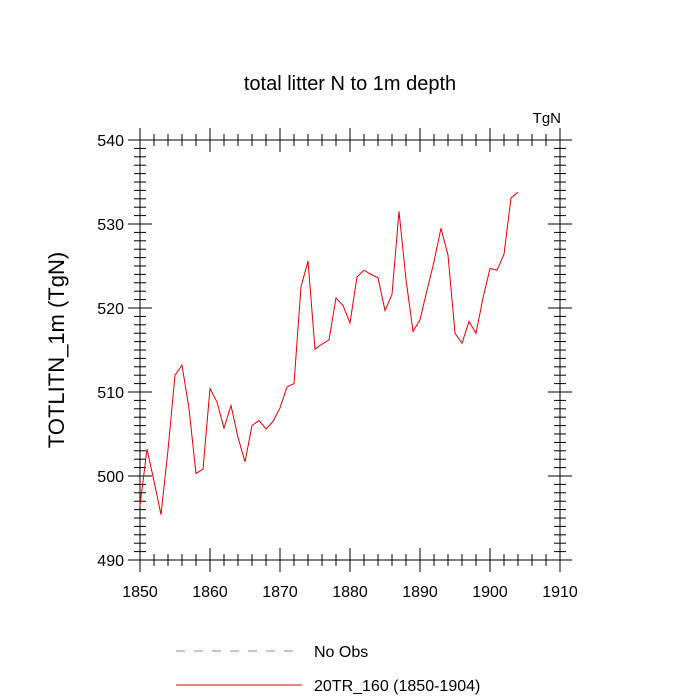 The image size is (700, 700). What do you see at coordinates (56, 350) in the screenshot?
I see `y-axis-label: TOTLITN_1m (TgN)` at bounding box center [56, 350].